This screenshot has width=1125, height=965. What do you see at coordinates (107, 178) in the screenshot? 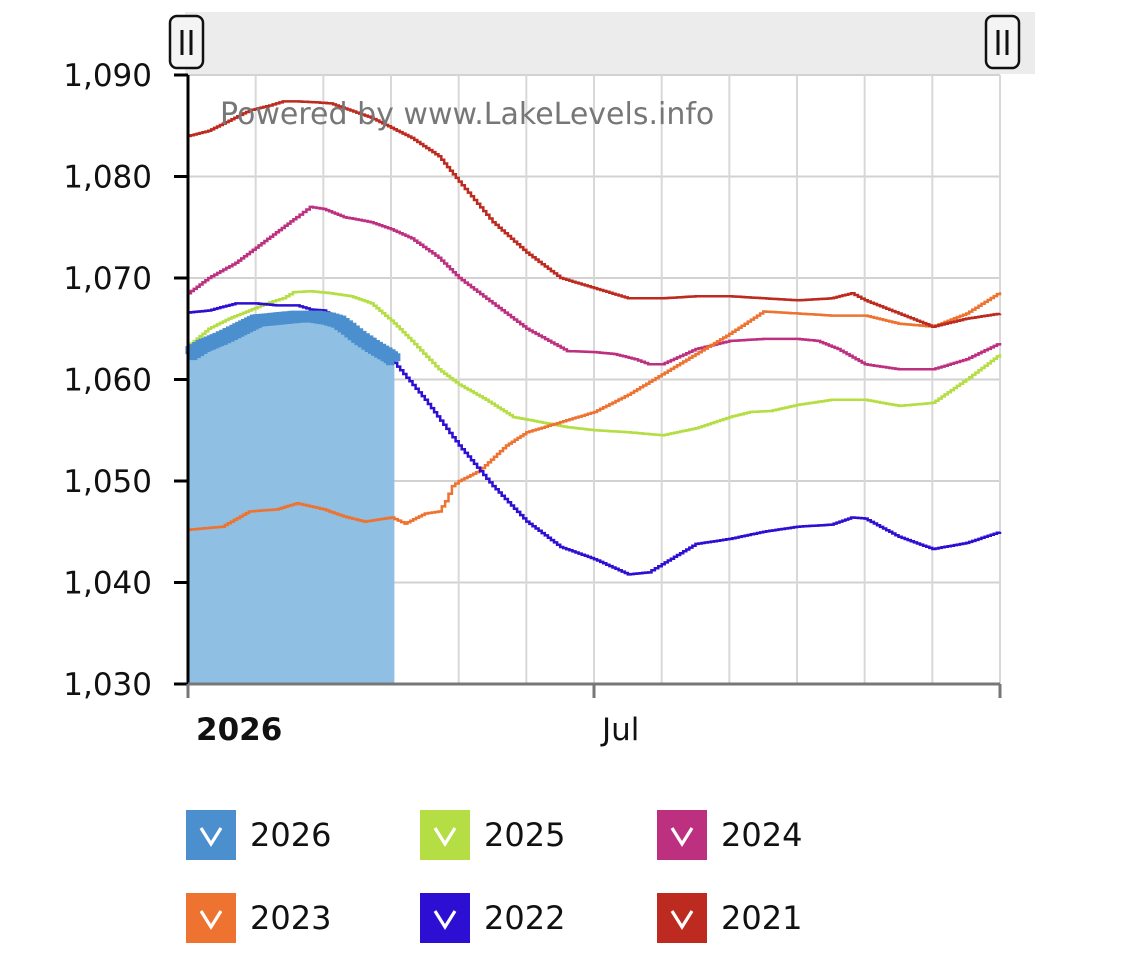
I see `y-tick-label: 1,080` at bounding box center [107, 178].